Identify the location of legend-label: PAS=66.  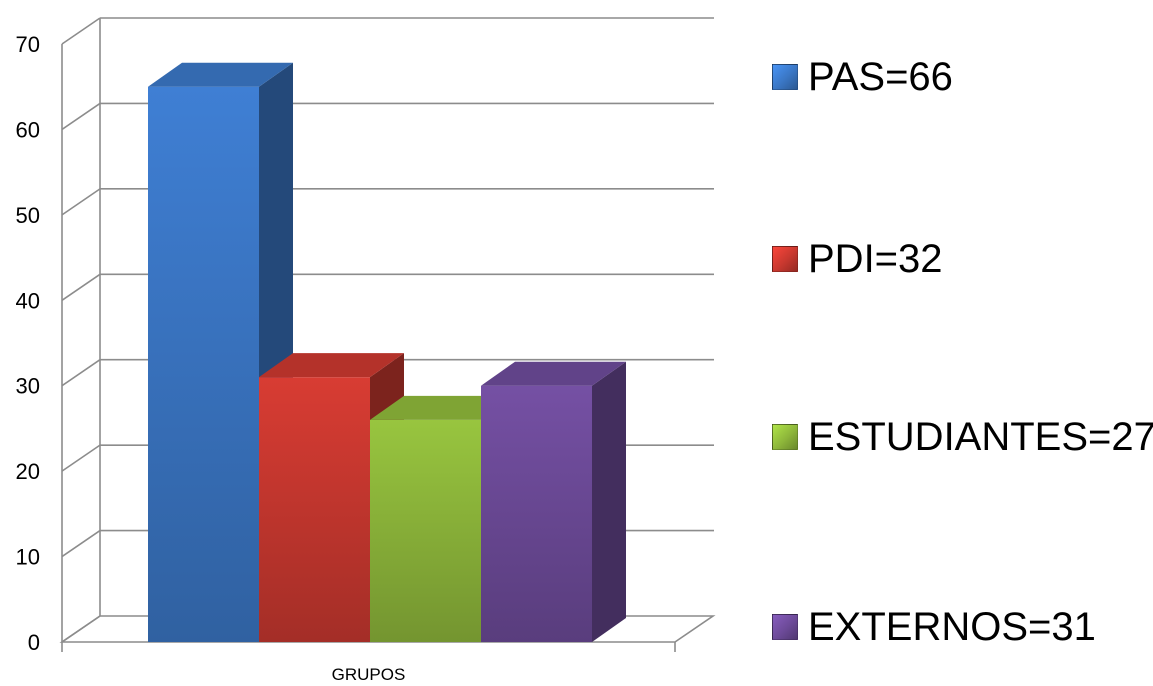
(880, 76).